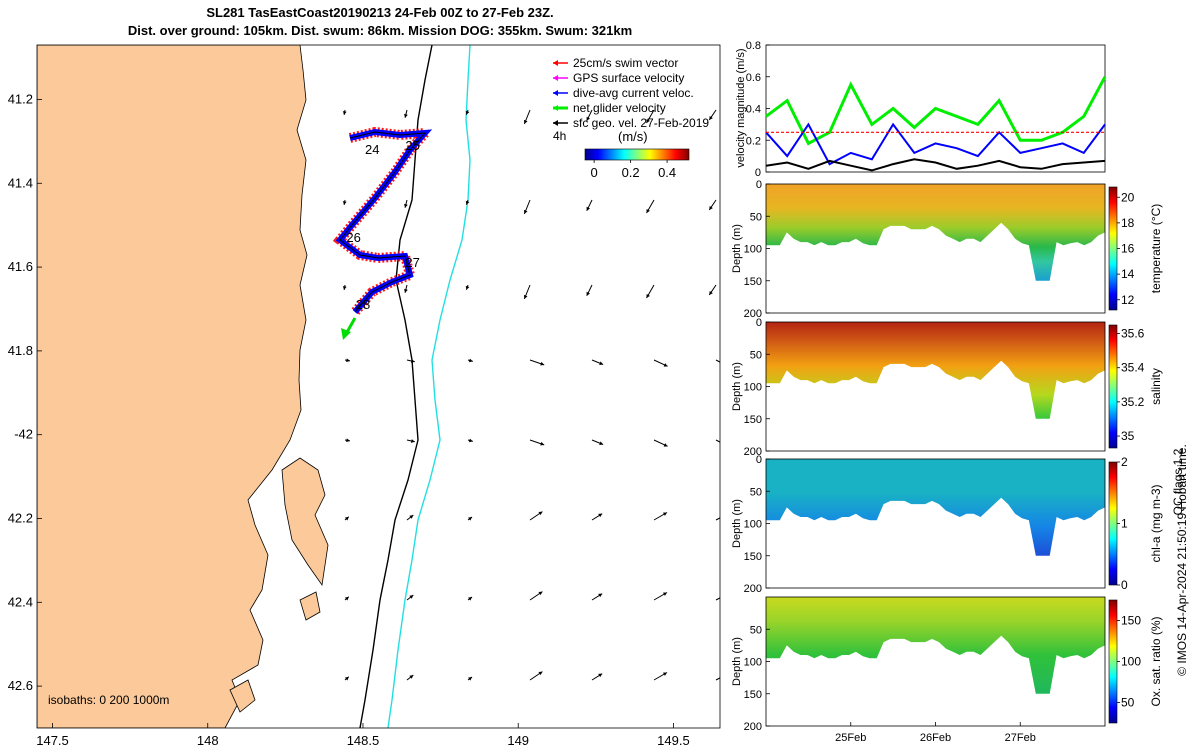  I want to click on lat-tick-label: 41.2, so click(20, 98).